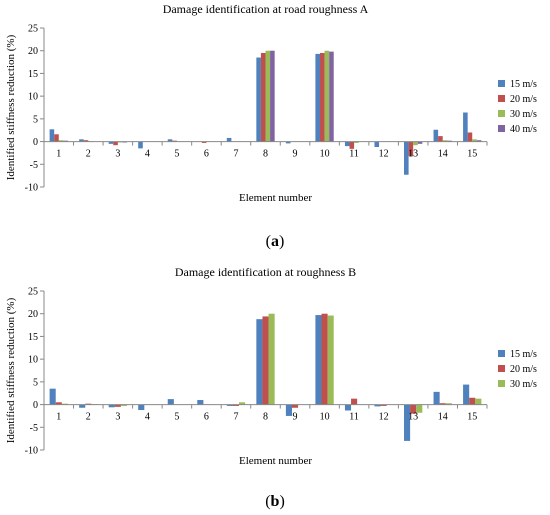 Image resolution: width=550 pixels, height=515 pixels. Describe the element at coordinates (58, 417) in the screenshot. I see `x-tick-label: 1` at that location.